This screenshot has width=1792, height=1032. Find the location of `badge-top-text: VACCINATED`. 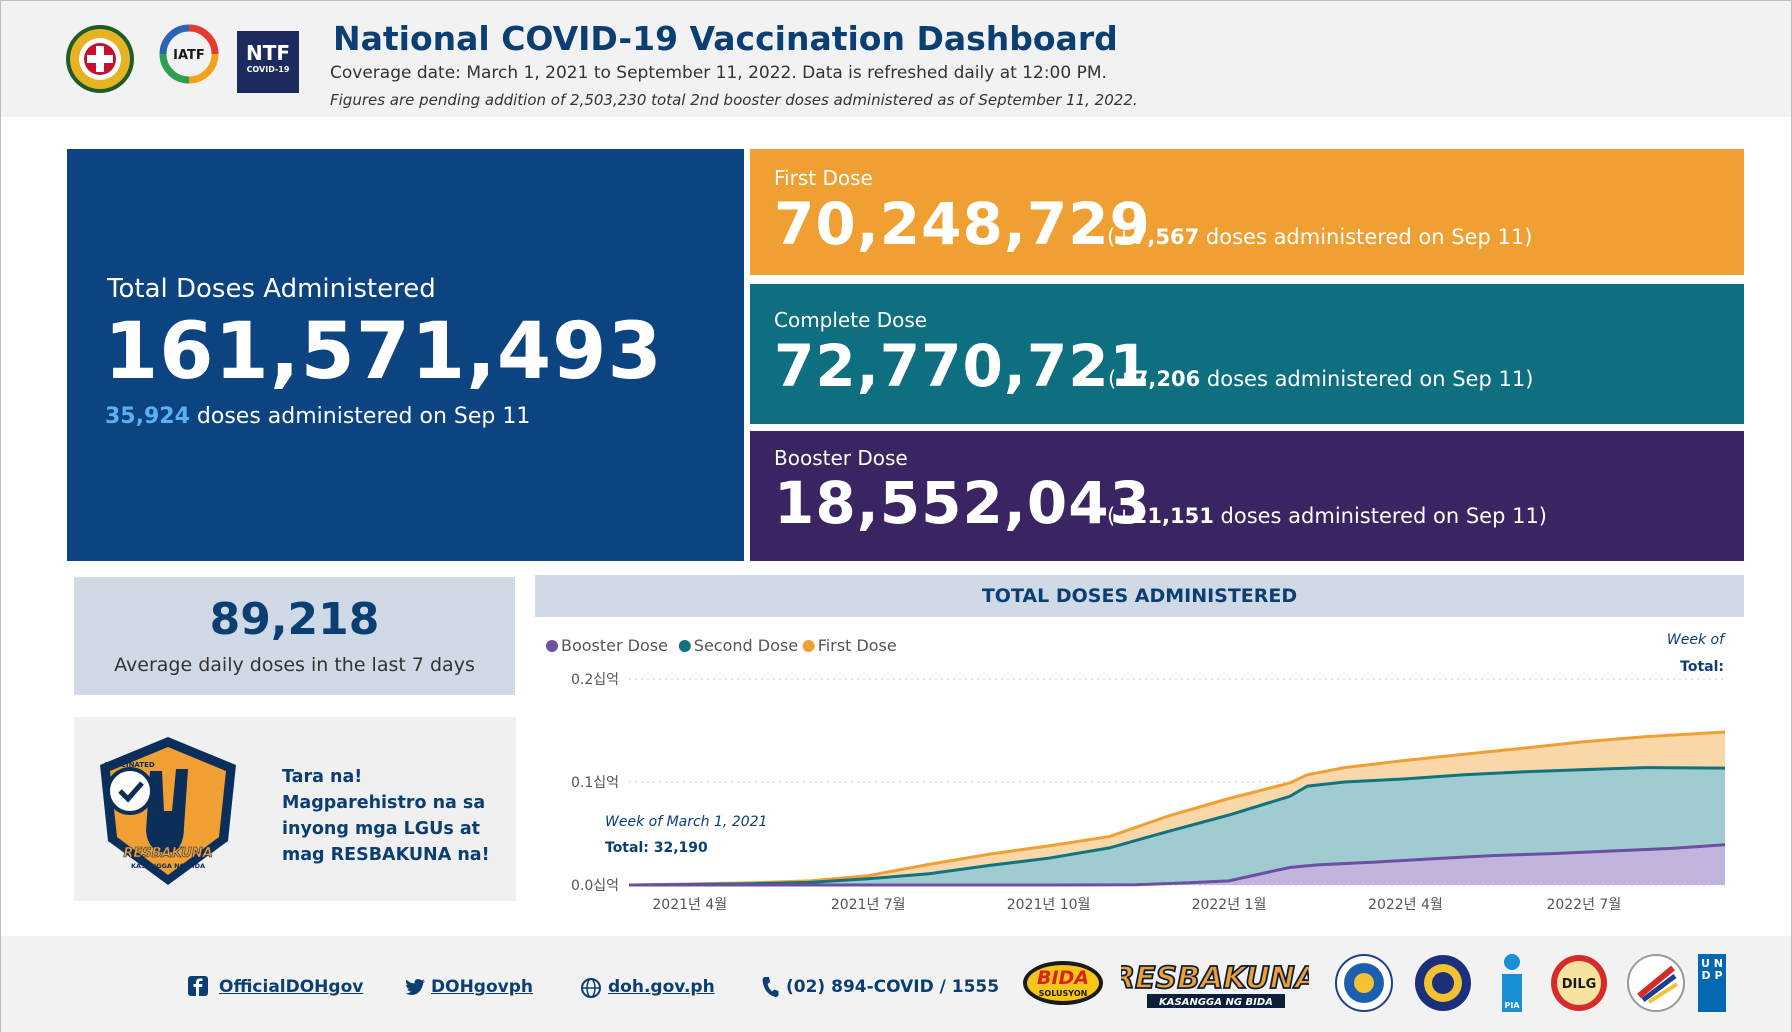

badge-top-text: VACCINATED is located at coordinates (130, 765).